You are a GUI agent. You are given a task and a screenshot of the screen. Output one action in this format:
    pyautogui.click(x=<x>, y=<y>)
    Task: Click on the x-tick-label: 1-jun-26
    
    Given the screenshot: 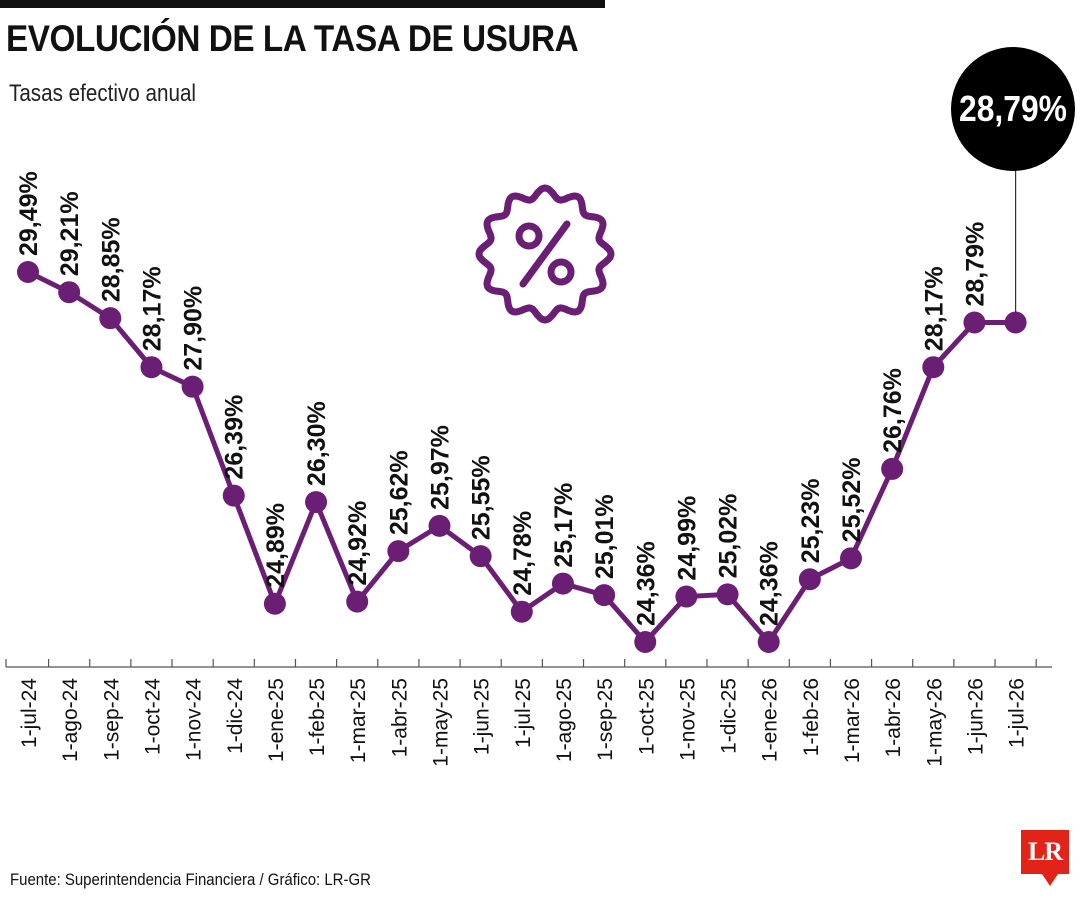 What is the action you would take?
    pyautogui.click(x=975, y=716)
    